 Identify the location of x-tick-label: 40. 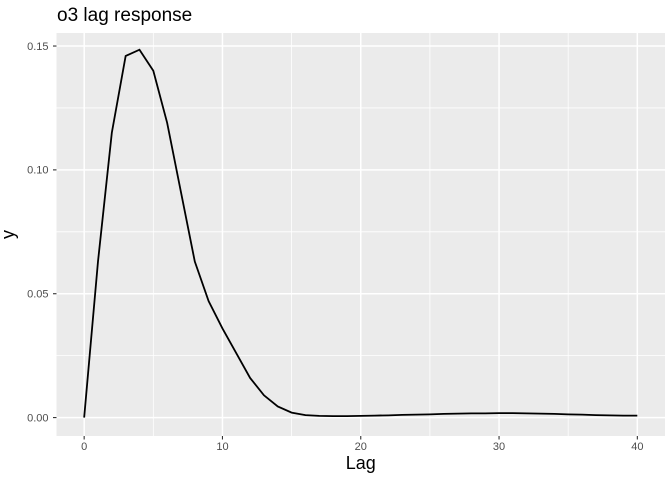
(637, 447).